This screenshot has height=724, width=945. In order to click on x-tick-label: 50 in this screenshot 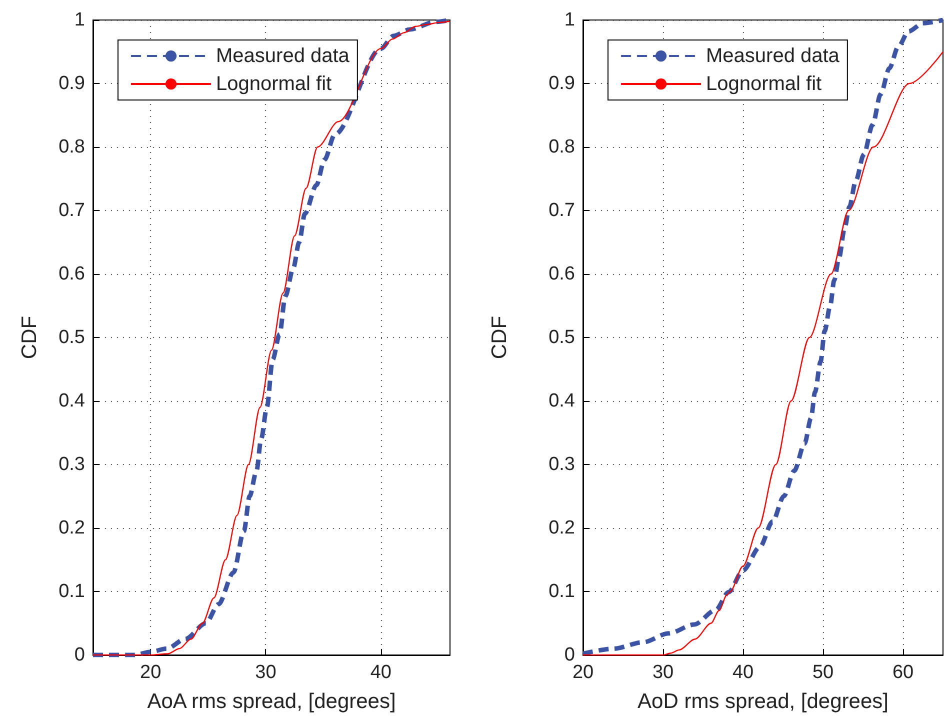, I will do `click(823, 672)`.